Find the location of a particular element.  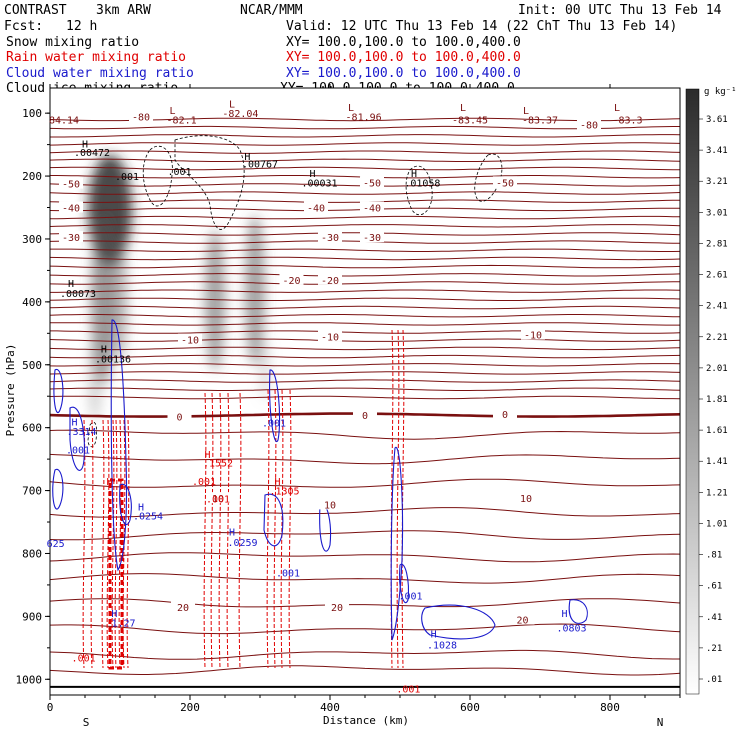

colorbar-label: .01 is located at coordinates (714, 680).